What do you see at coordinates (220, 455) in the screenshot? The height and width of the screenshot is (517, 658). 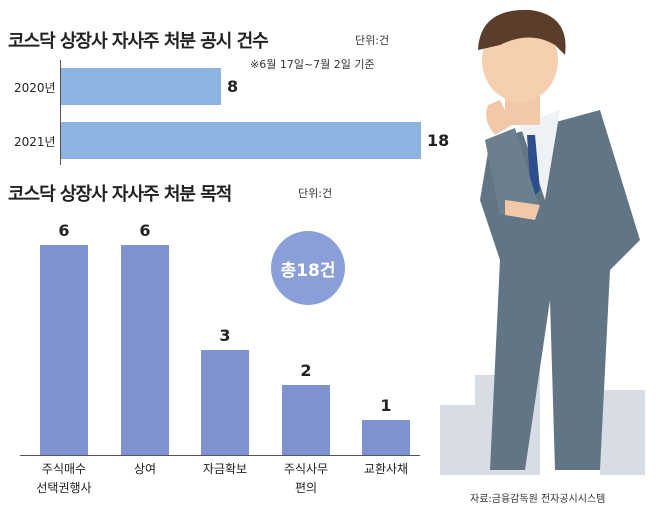 I see `baseline` at bounding box center [220, 455].